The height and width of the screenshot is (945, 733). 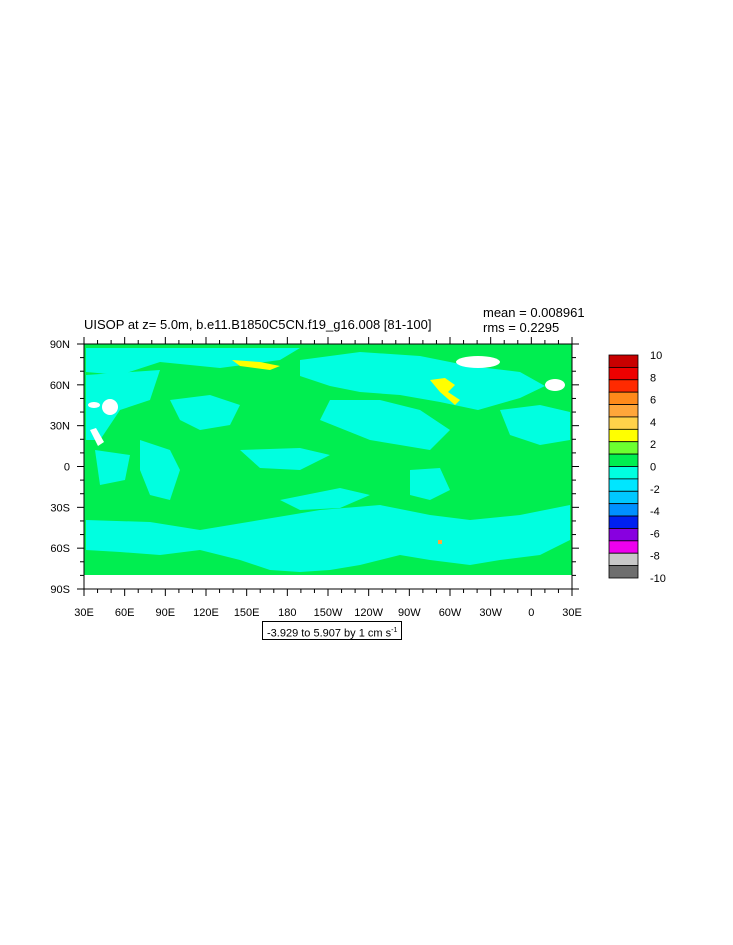 I want to click on x-tick-label: 180, so click(x=287, y=613).